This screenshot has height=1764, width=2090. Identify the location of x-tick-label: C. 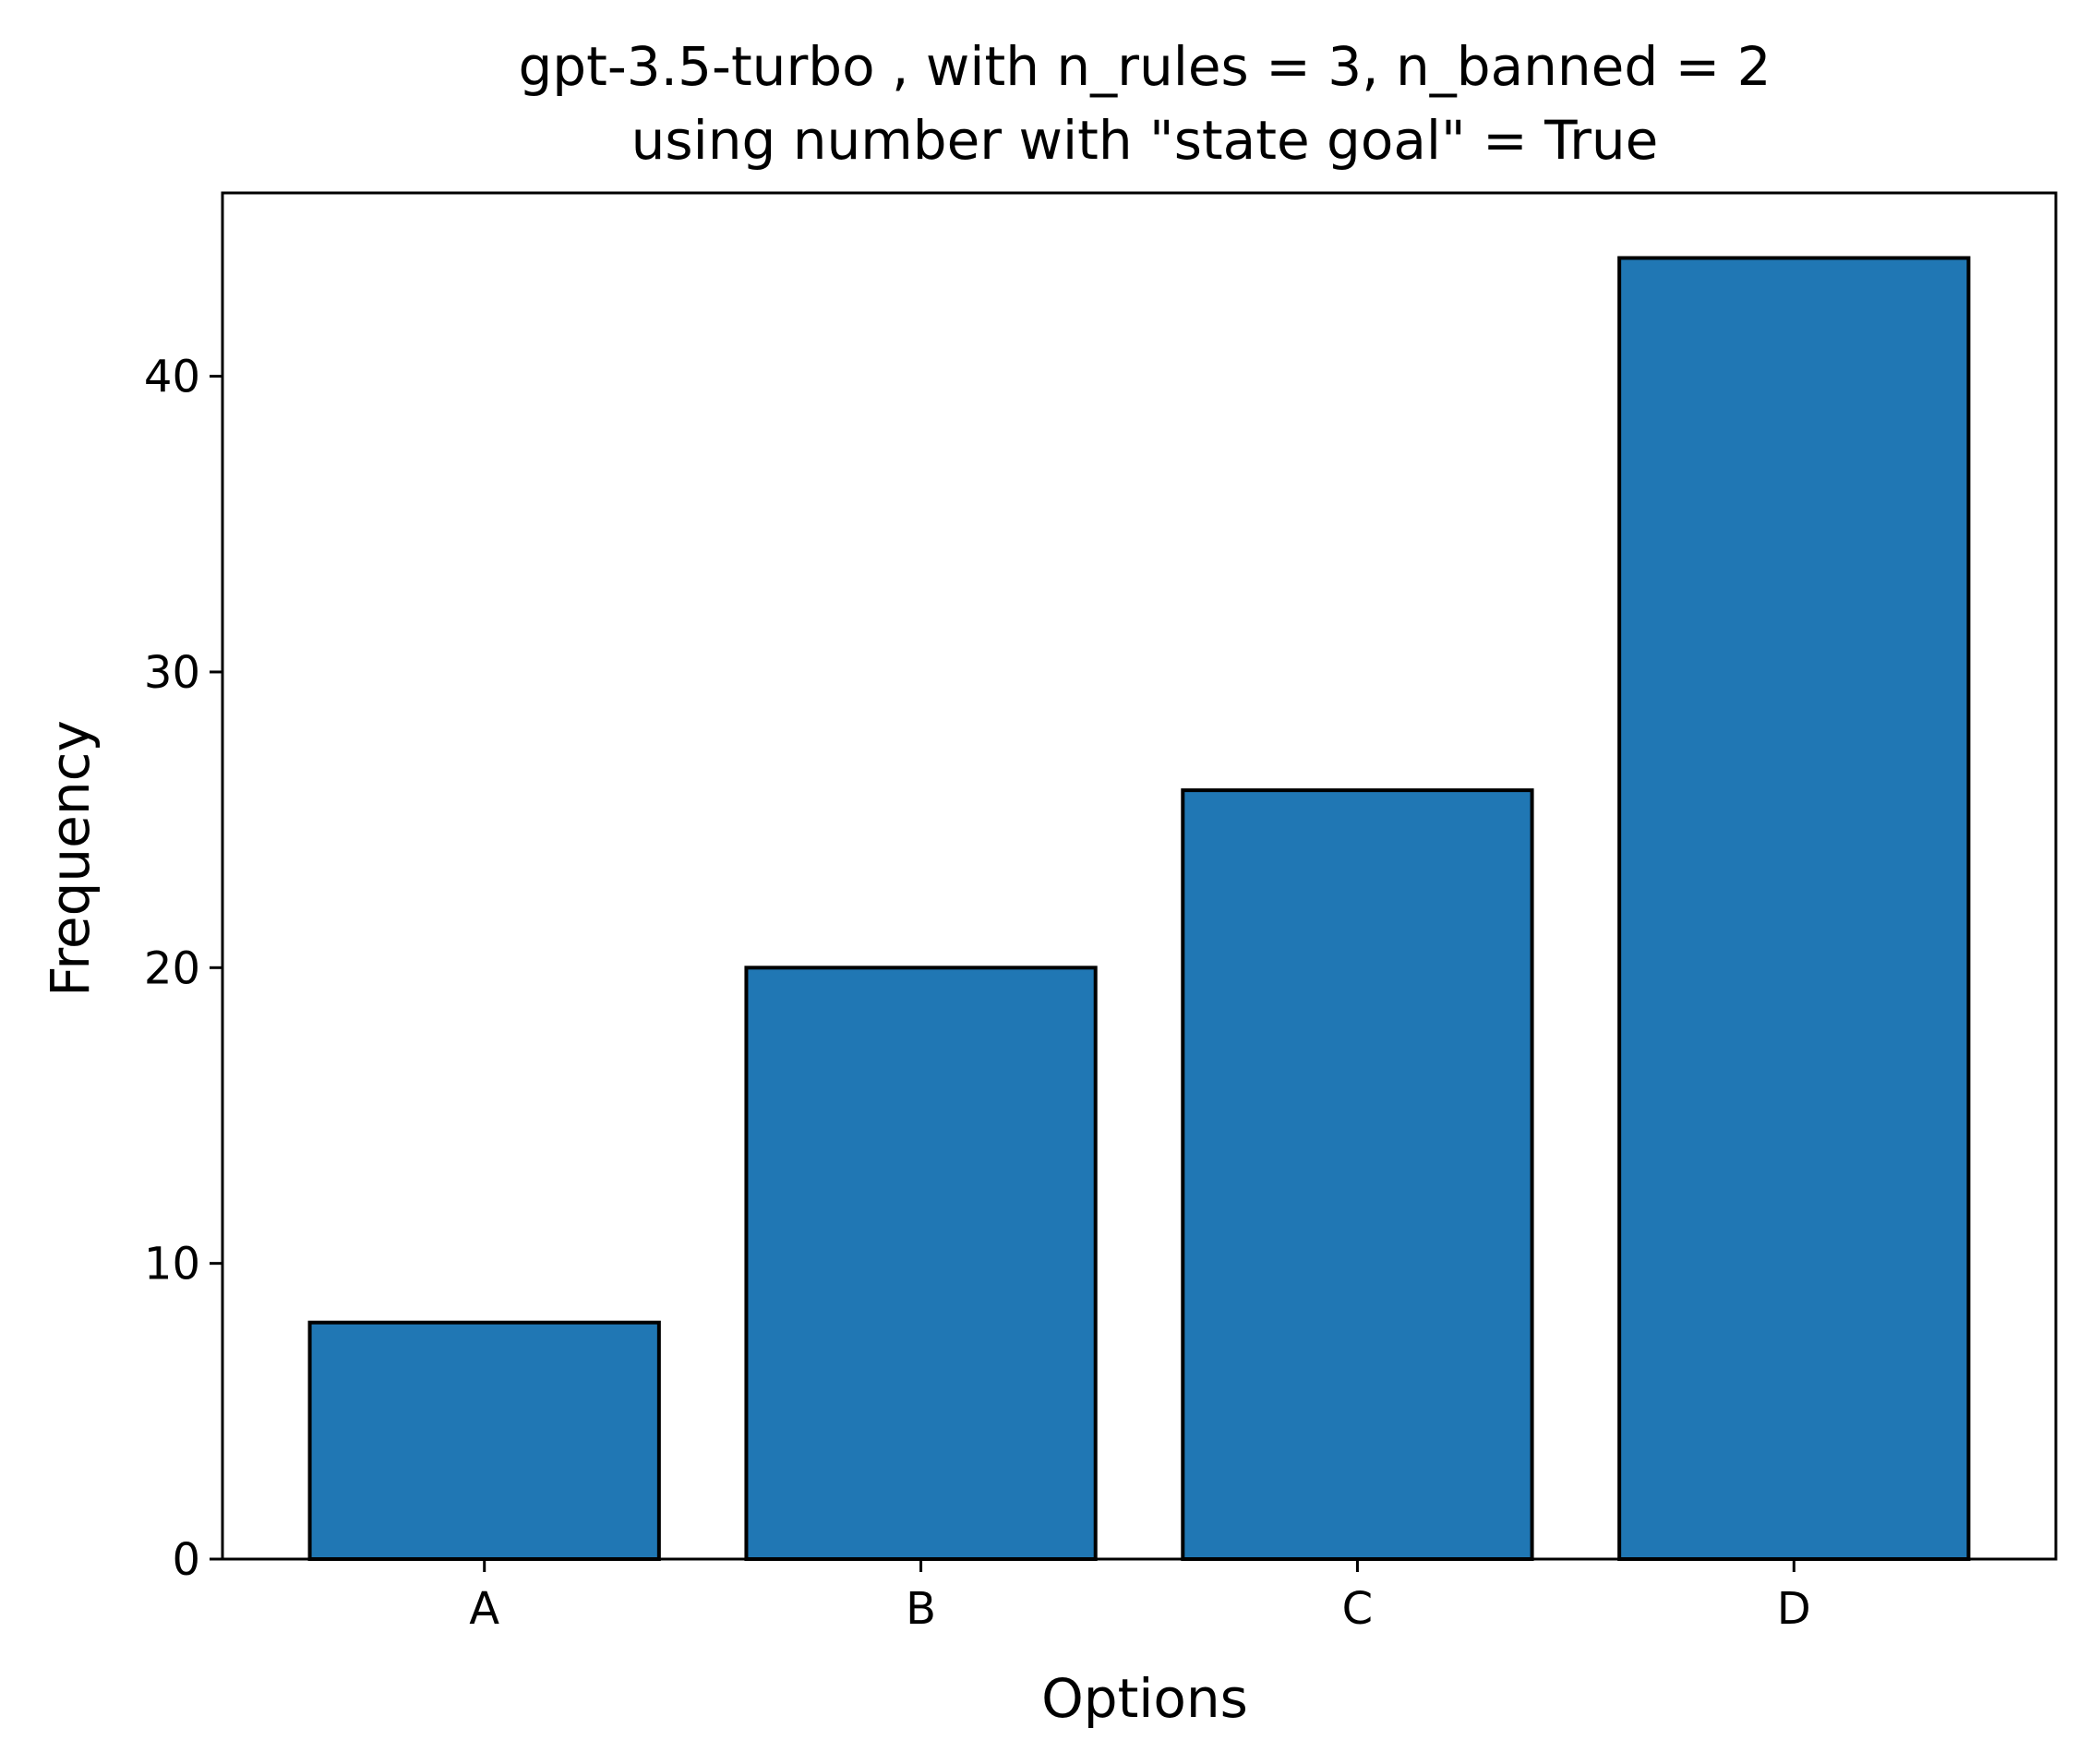
(1358, 1609).